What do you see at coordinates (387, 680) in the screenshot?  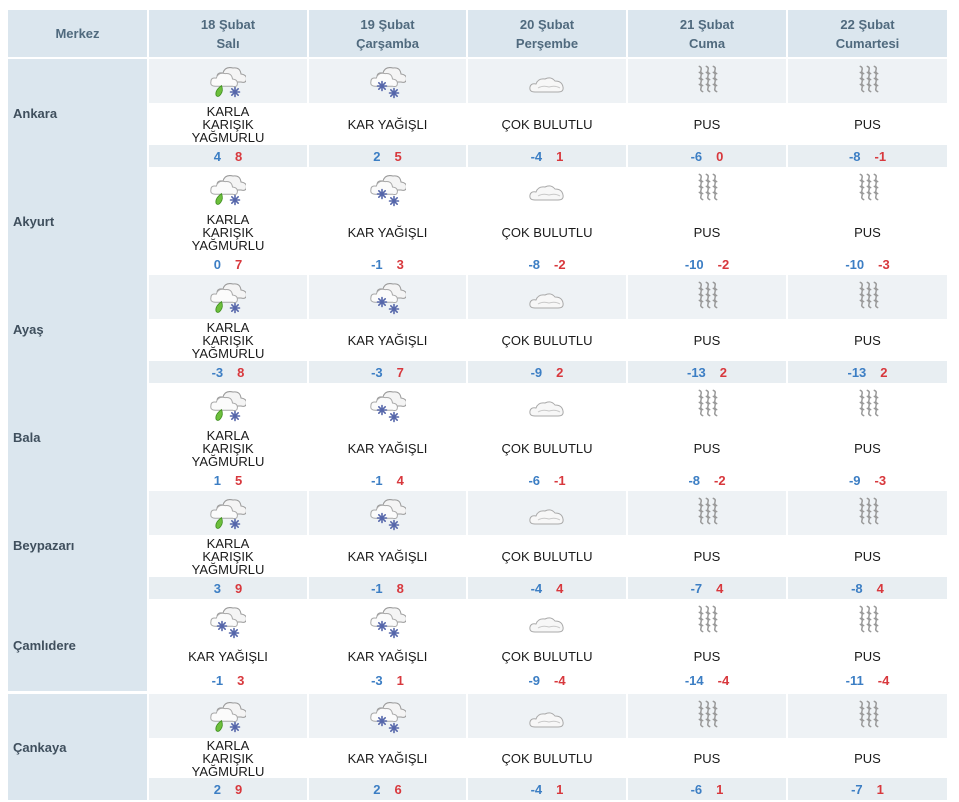 I see `temperature-cell: -3 1` at bounding box center [387, 680].